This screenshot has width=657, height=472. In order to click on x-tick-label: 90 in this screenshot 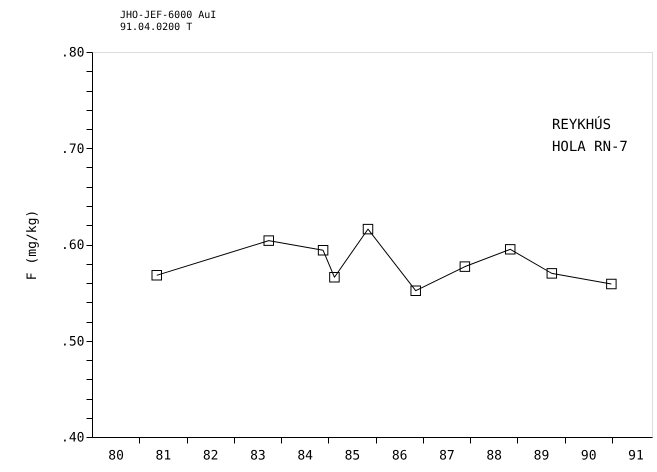, I will do `click(588, 456)`.